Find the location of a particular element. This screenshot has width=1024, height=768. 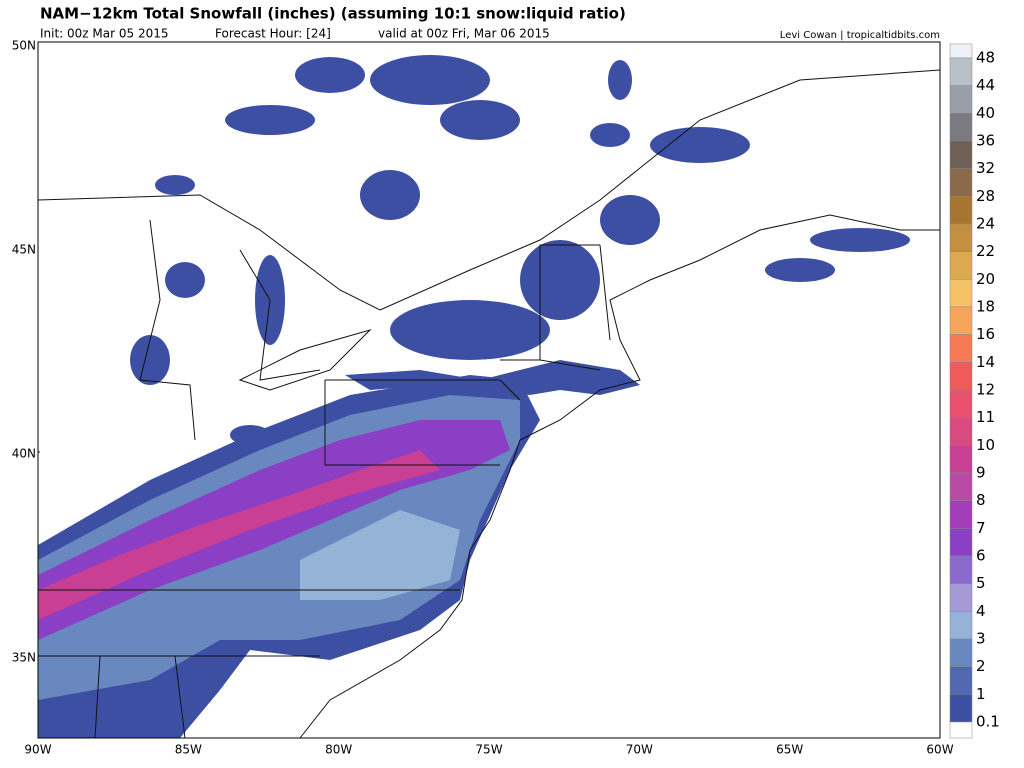

credit: Levi Cowan | tropicaltidbits.com is located at coordinates (860, 35).